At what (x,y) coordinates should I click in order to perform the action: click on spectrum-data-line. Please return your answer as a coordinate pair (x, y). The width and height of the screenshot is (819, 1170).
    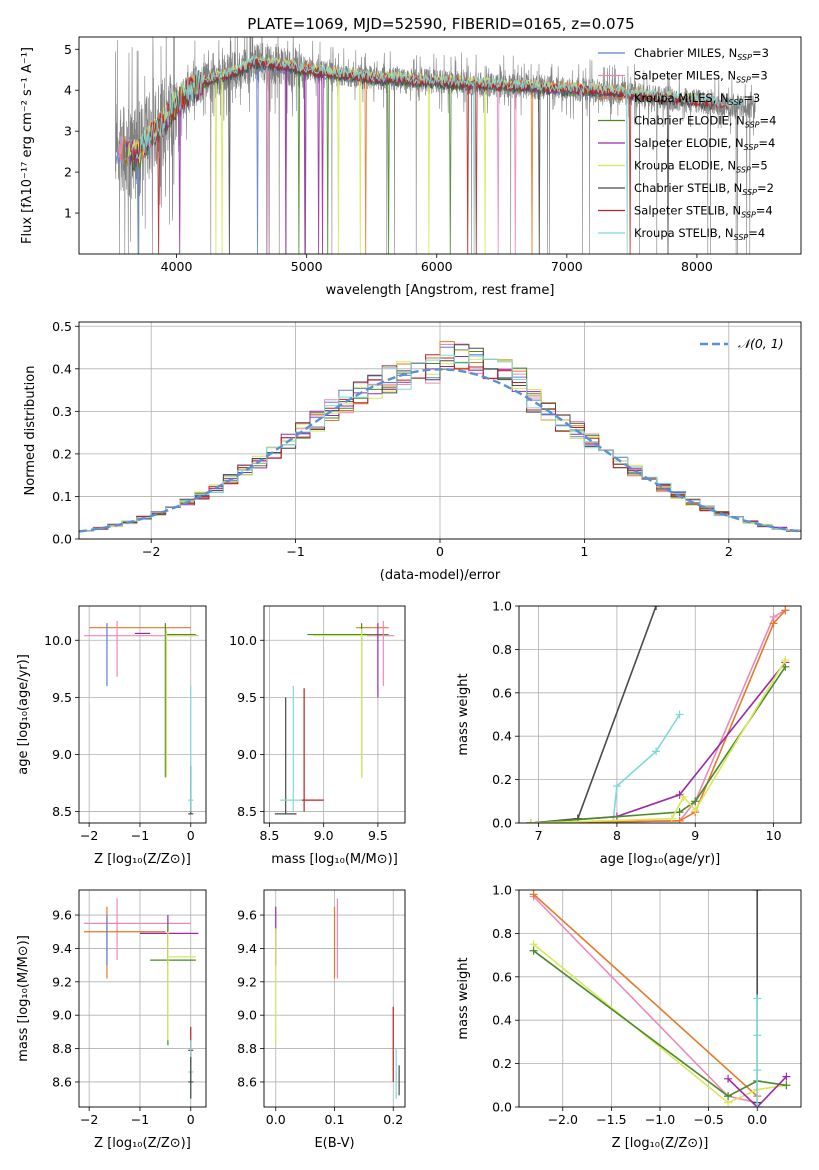
    Looking at the image, I should click on (435, 145).